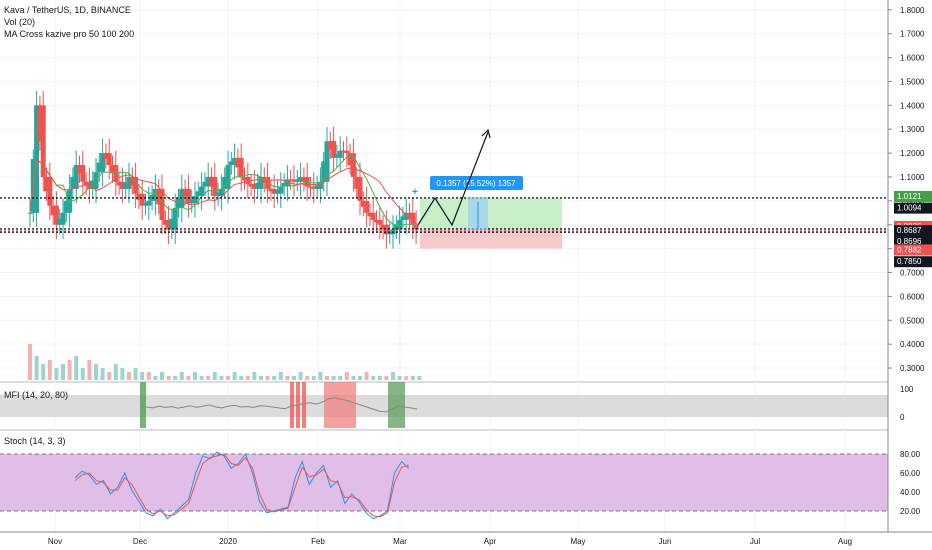 This screenshot has height=550, width=932. I want to click on mfi-signal-zone, so click(304, 405).